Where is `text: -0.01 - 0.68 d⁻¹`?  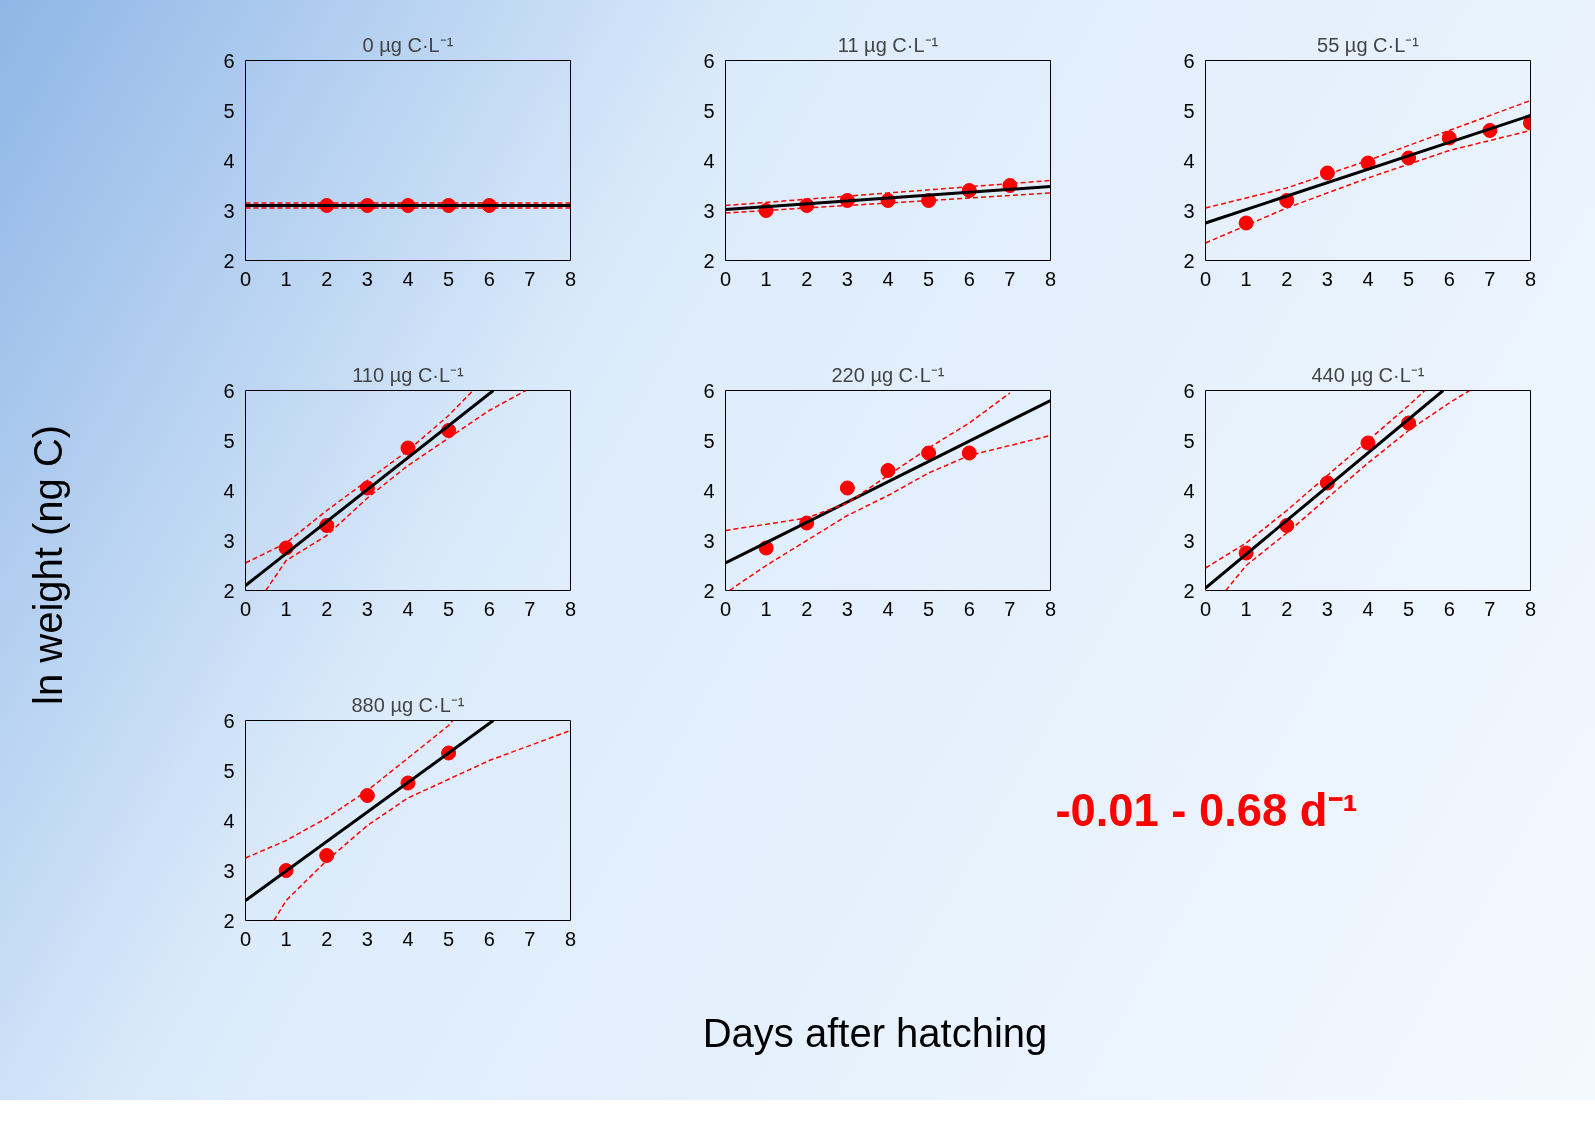 text: -0.01 - 0.68 d⁻¹ is located at coordinates (1206, 810).